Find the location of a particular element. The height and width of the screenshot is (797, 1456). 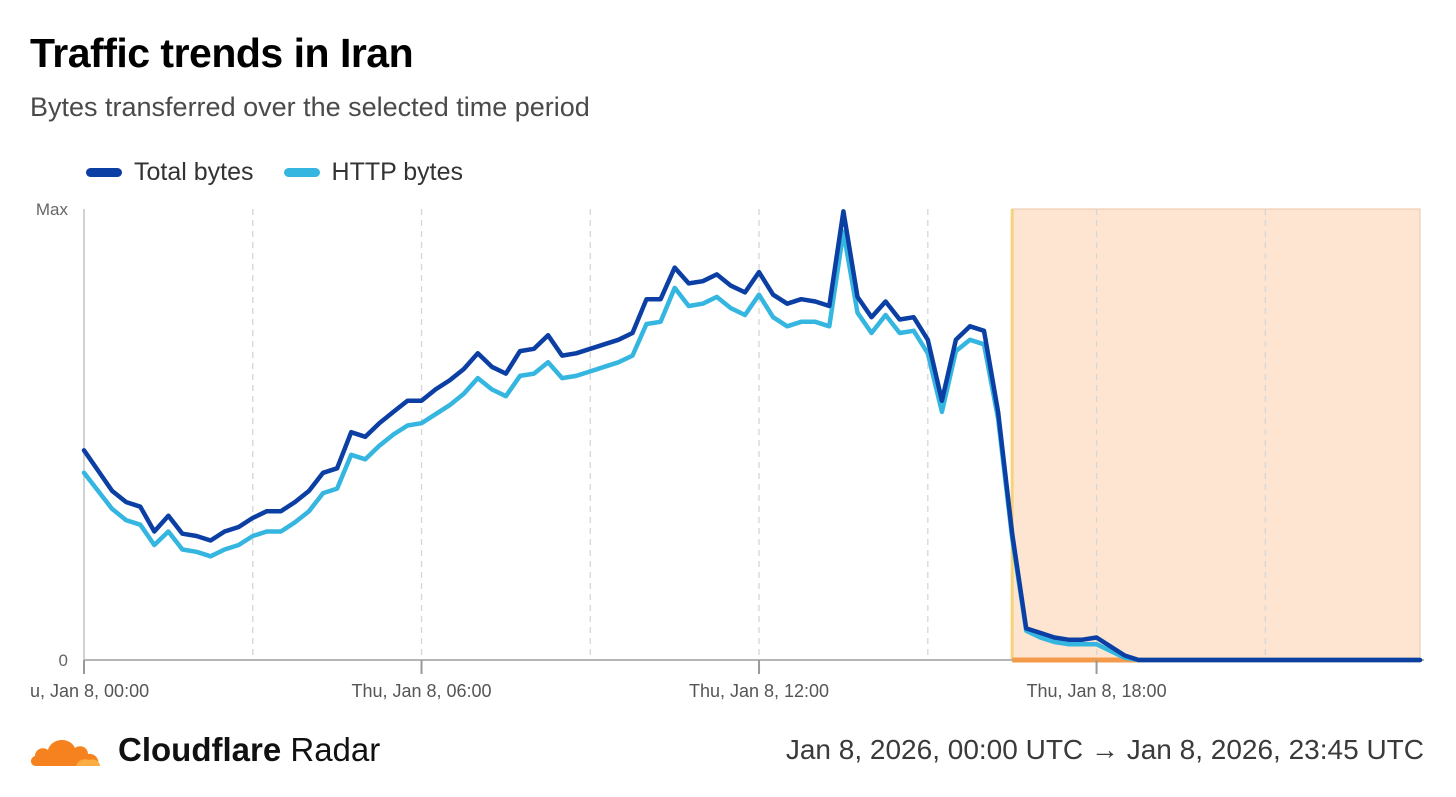

legend-item-total: Total bytes is located at coordinates (170, 172).